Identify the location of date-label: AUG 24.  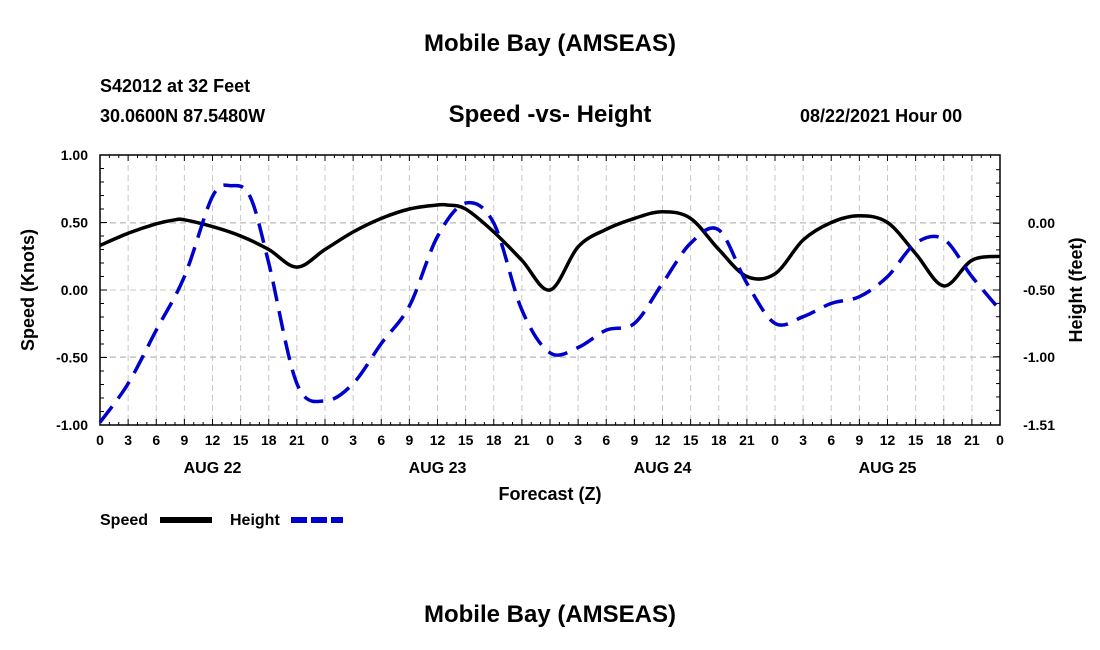
(663, 468).